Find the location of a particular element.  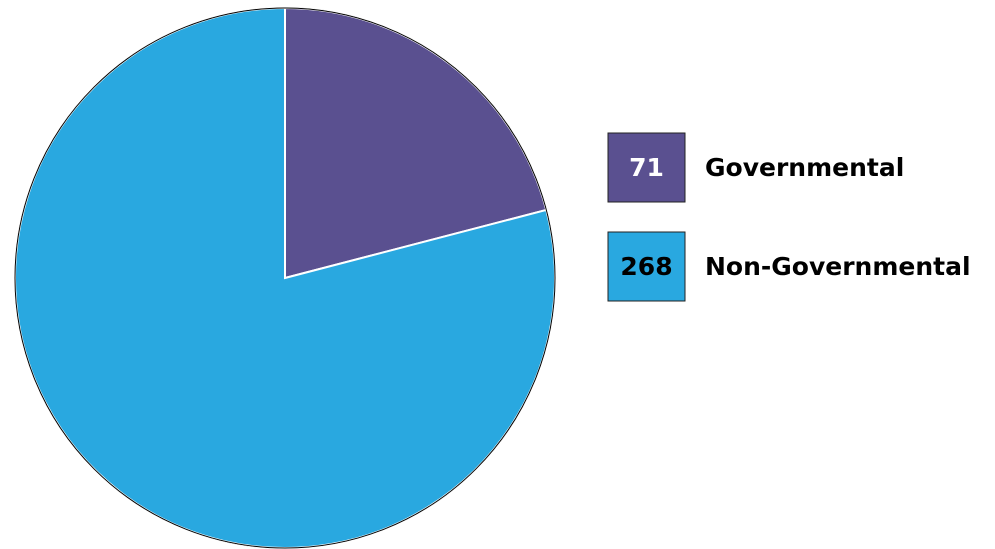

legend-label: Non-Governmental is located at coordinates (838, 266).